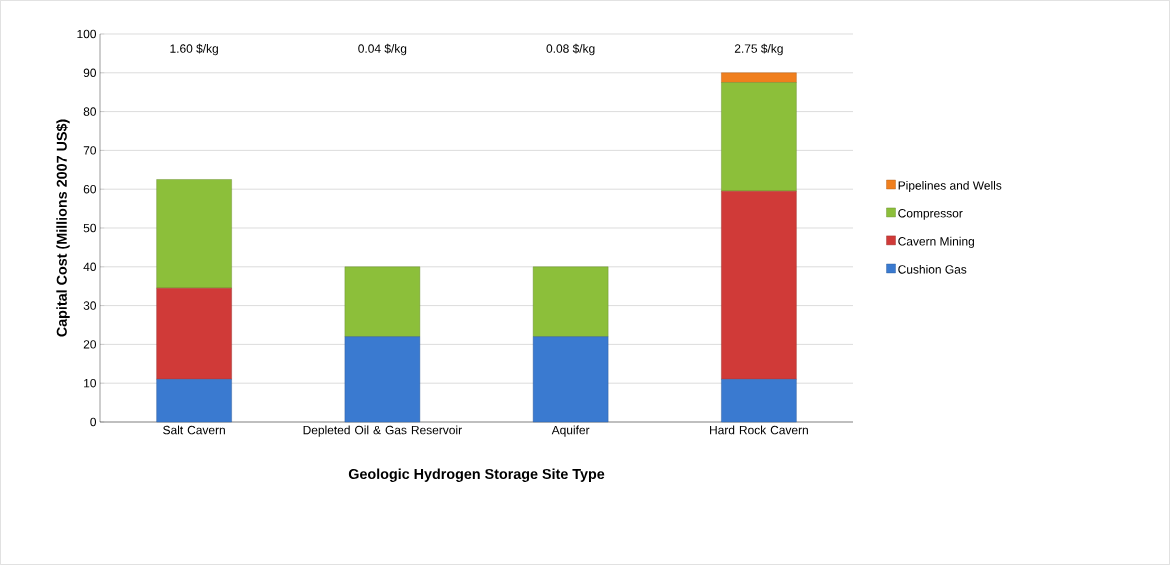 This screenshot has width=1170, height=565. What do you see at coordinates (194, 430) in the screenshot?
I see `x-tick-label: Salt Cavern` at bounding box center [194, 430].